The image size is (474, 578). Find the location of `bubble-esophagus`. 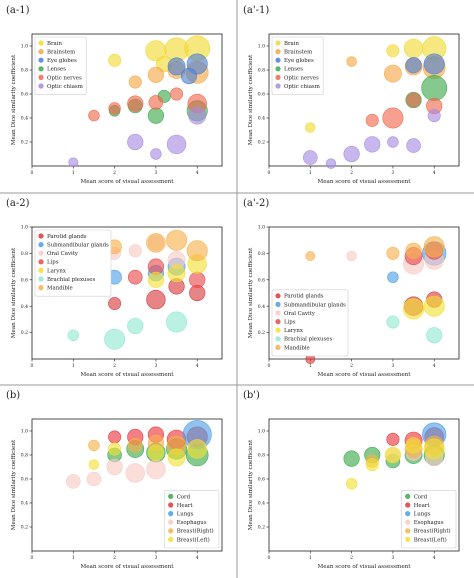

bubble-esophagus is located at coordinates (114, 467).